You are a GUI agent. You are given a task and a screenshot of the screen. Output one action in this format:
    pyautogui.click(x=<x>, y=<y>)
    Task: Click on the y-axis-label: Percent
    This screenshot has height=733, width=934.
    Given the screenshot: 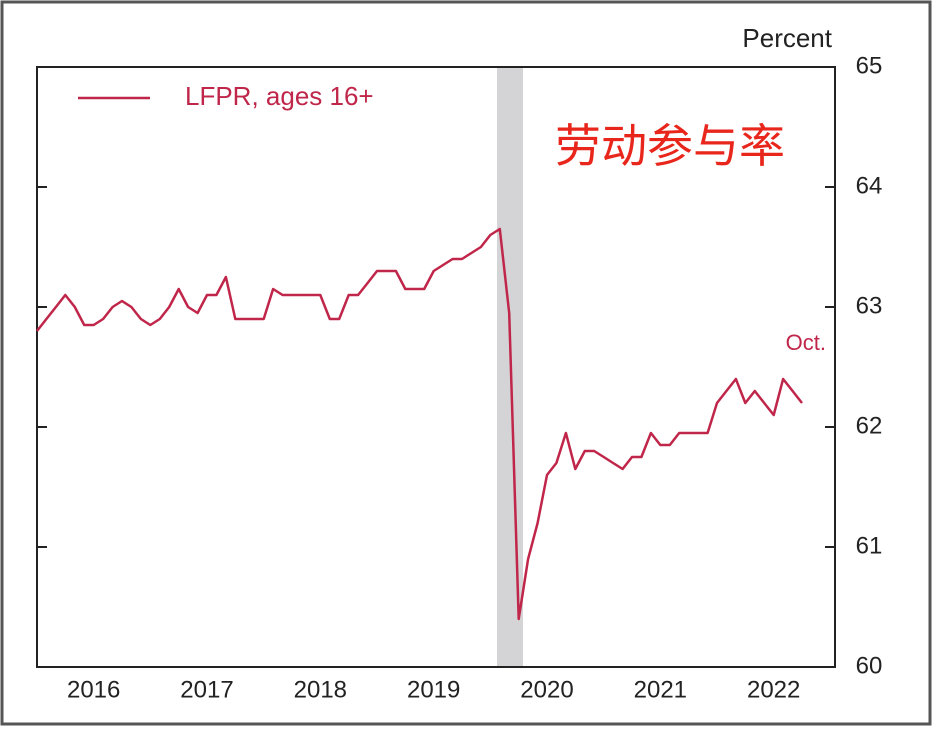 What is the action you would take?
    pyautogui.click(x=787, y=38)
    